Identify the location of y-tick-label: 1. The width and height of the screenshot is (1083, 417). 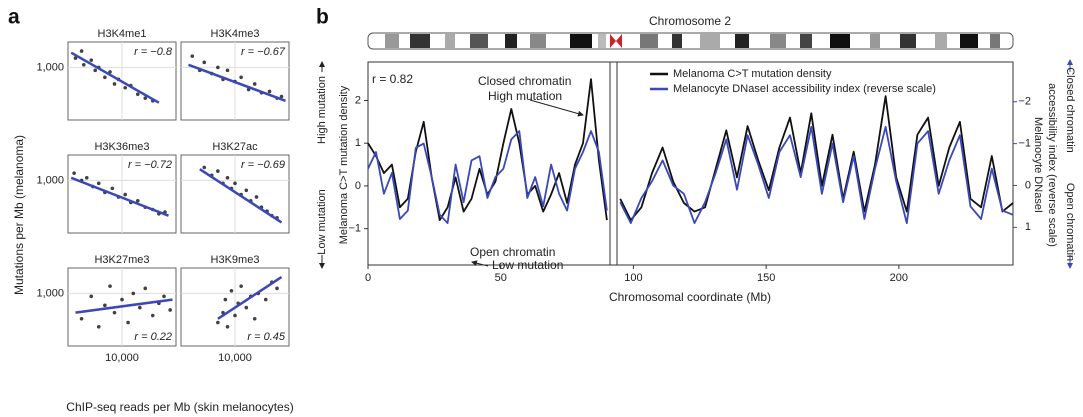
(358, 143).